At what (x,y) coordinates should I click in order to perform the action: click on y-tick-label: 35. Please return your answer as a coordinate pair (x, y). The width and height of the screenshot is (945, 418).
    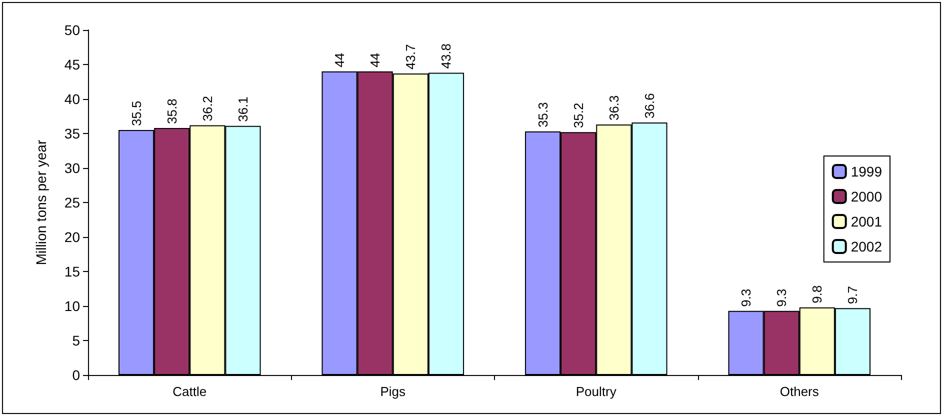
    Looking at the image, I should click on (72, 134).